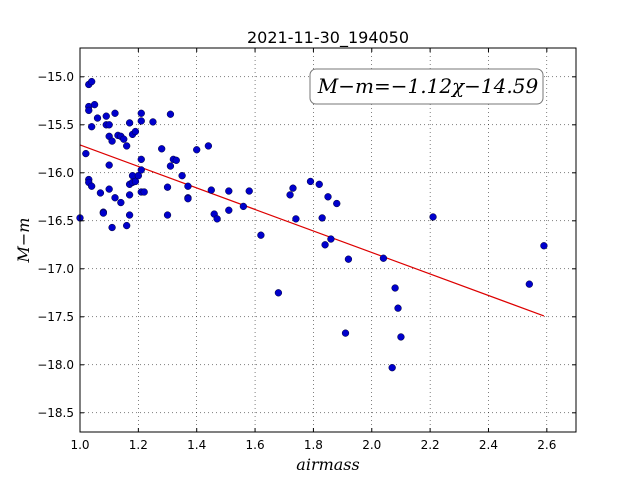 This screenshot has height=480, width=640. I want to click on annotation-text: M−m=−1.12χ−14.59, so click(428, 86).